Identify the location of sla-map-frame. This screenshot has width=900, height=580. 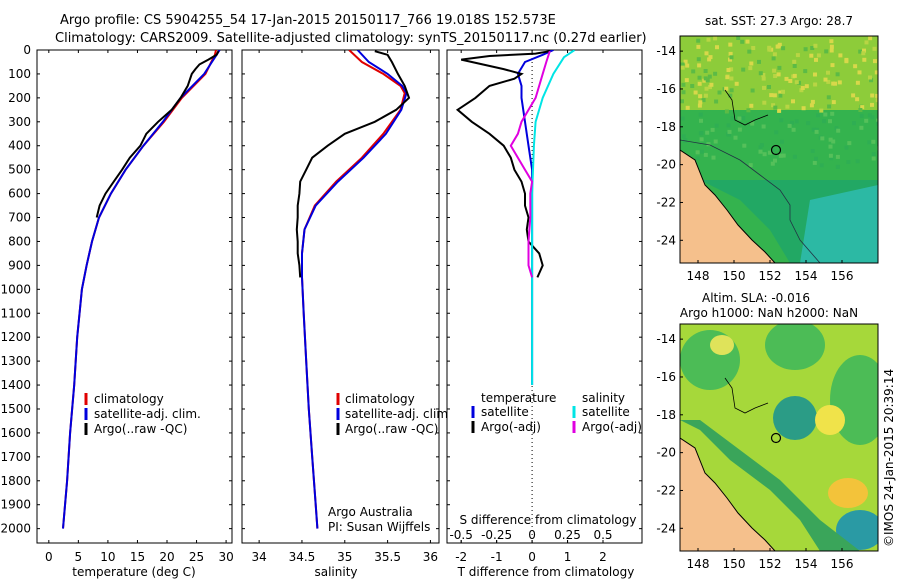
(779, 437).